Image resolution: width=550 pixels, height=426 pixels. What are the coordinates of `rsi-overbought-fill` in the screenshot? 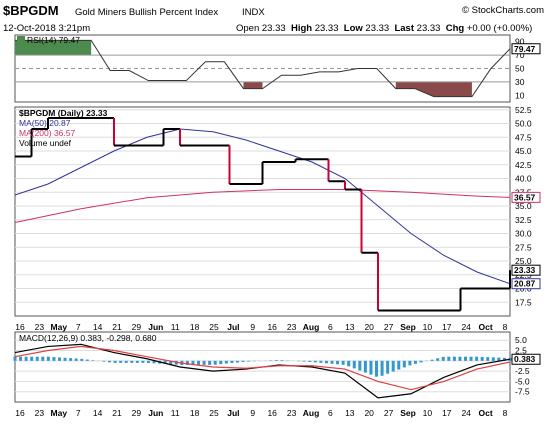 It's located at (53, 48).